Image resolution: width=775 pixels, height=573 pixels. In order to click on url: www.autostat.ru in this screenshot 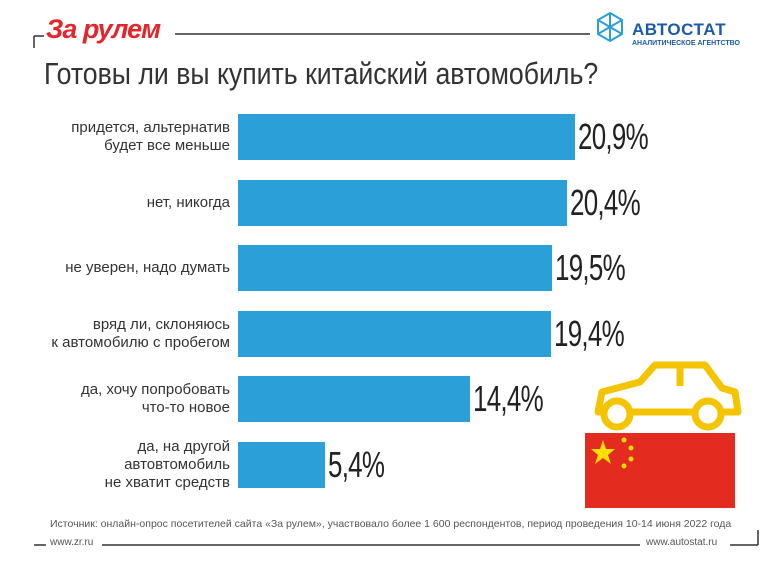, I will do `click(682, 542)`.